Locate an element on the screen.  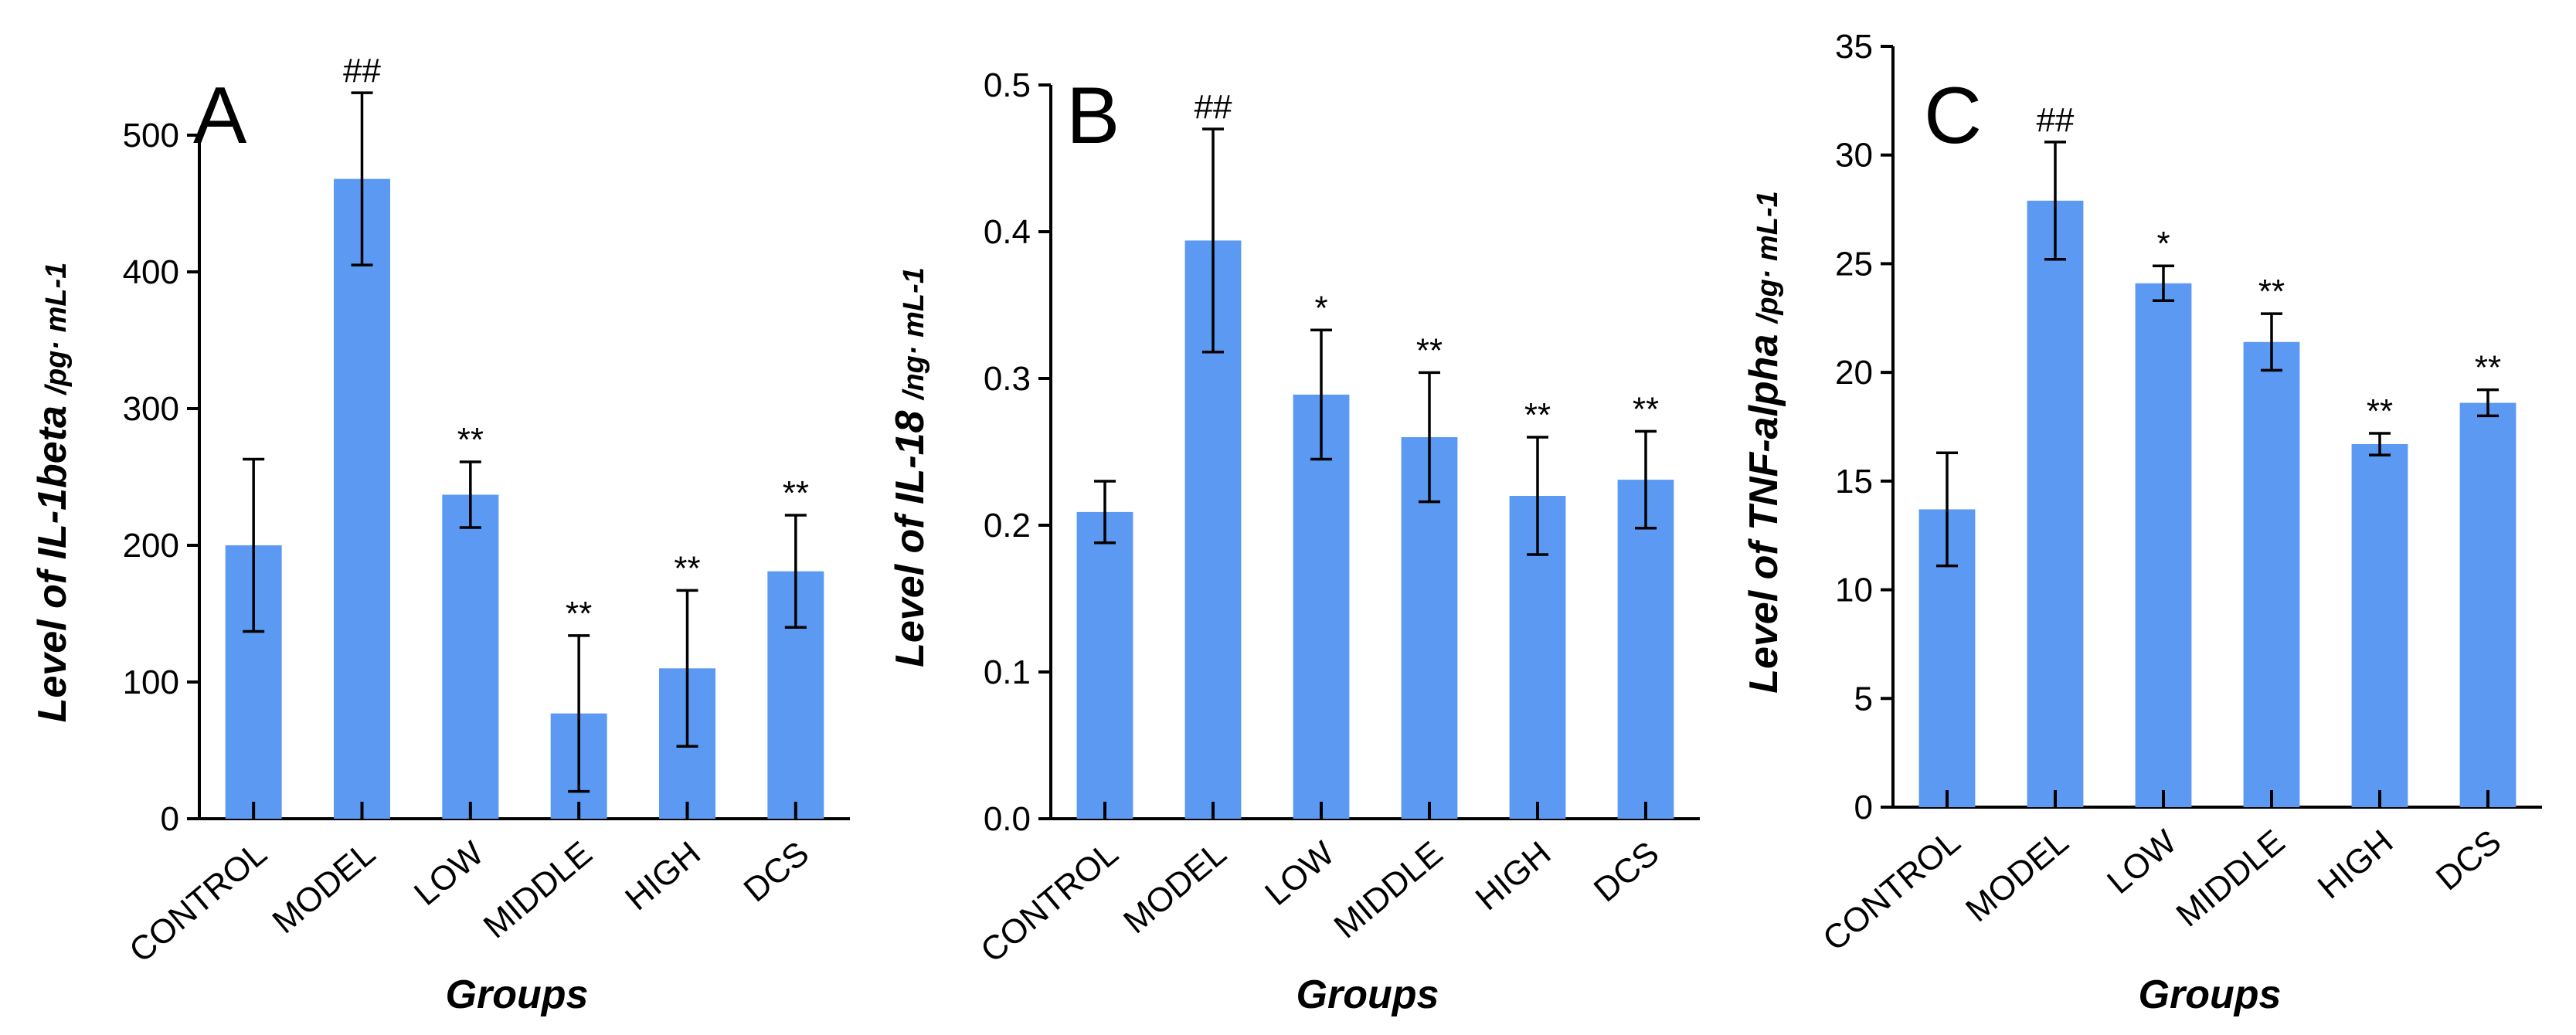
y-tick-label: 0.5 is located at coordinates (1007, 85).